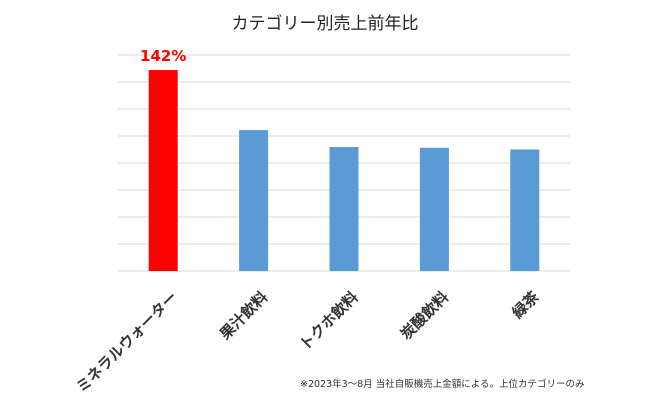 Image resolution: width=650 pixels, height=403 pixels. Describe the element at coordinates (424, 315) in the screenshot. I see `category-label: 炭酸飲料` at that location.